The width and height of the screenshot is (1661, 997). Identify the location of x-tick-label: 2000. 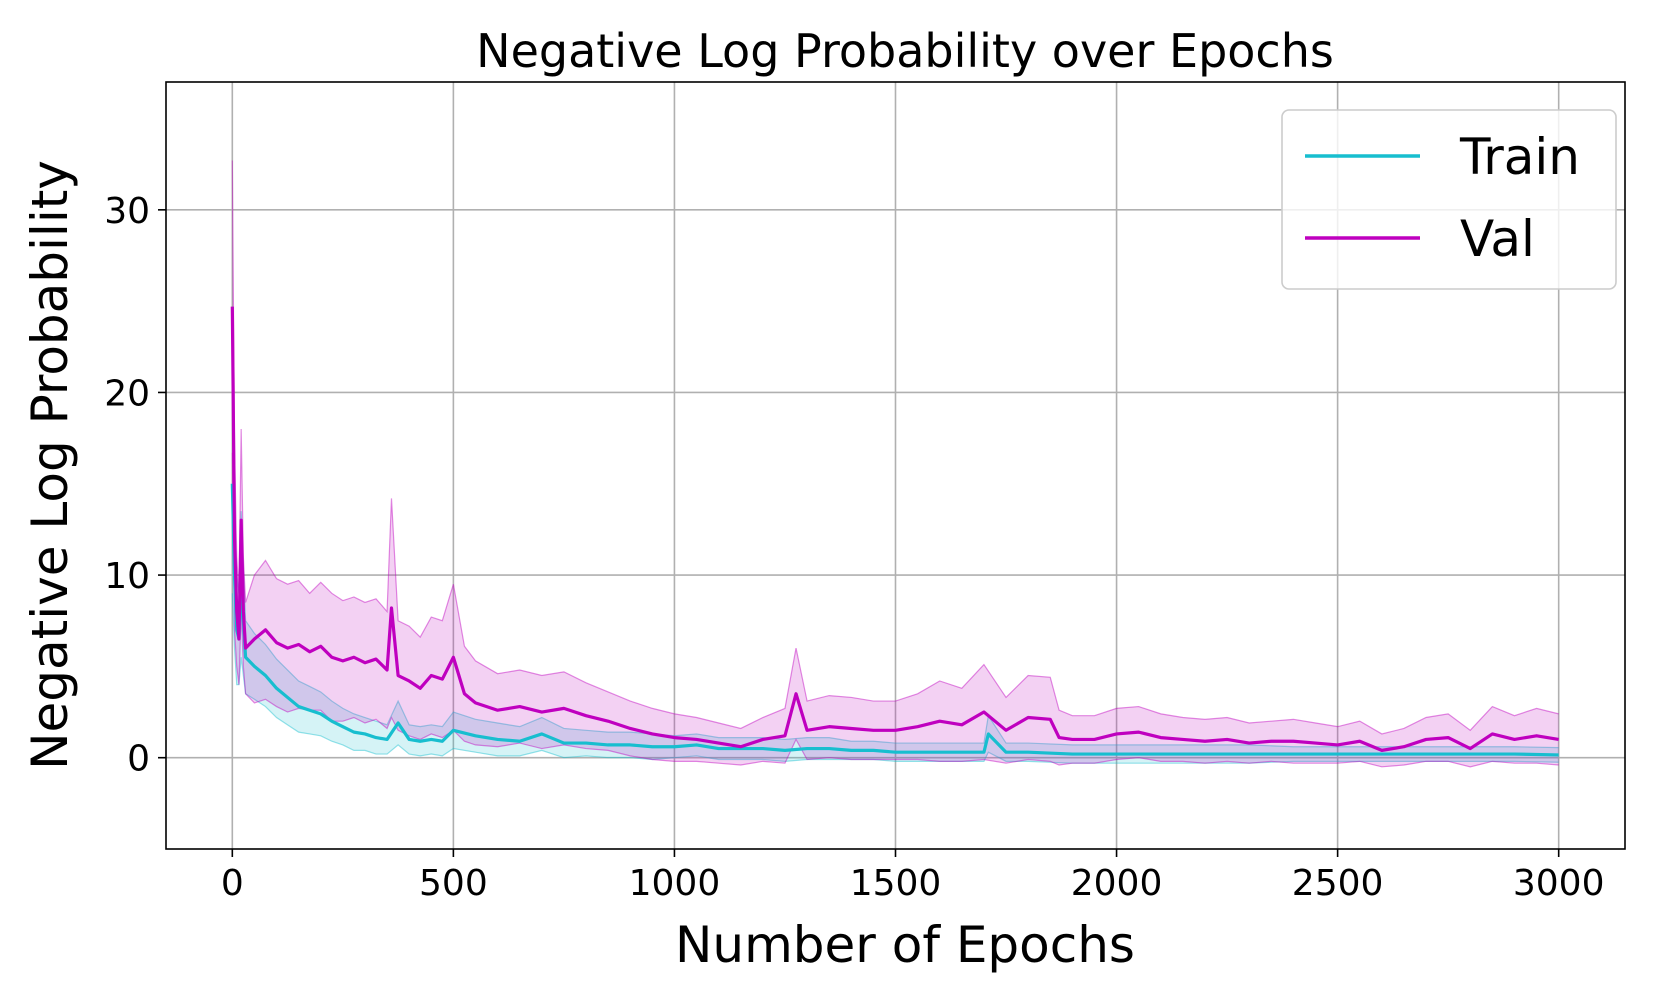
(1117, 883).